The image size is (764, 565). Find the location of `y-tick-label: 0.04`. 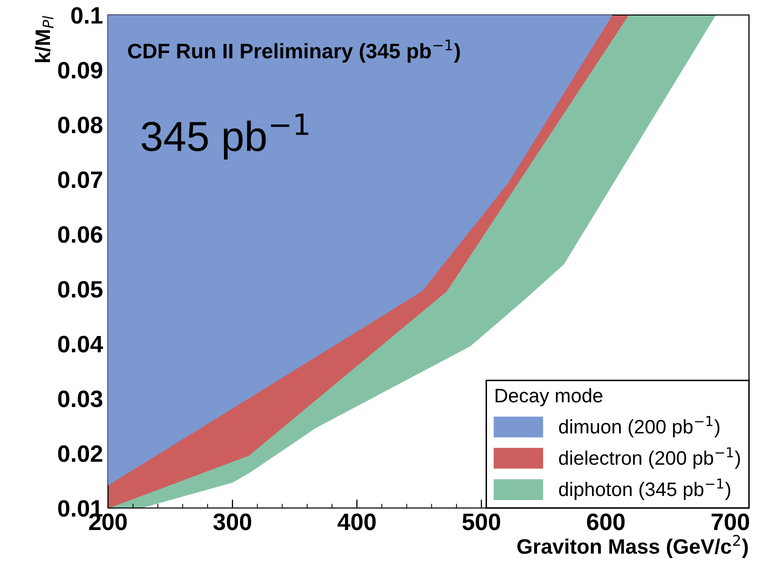

y-tick-label: 0.04 is located at coordinates (81, 344).